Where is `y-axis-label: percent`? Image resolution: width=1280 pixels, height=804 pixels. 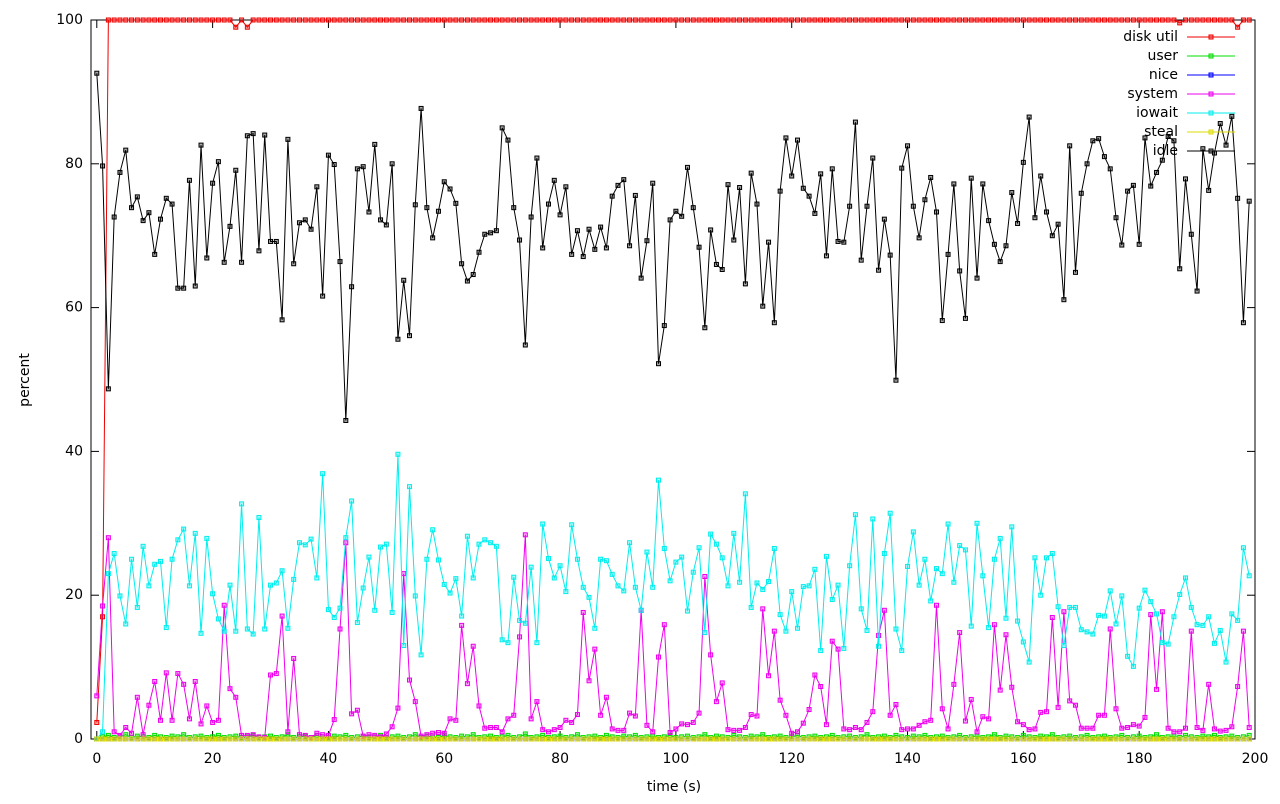 y-axis-label: percent is located at coordinates (25, 380).